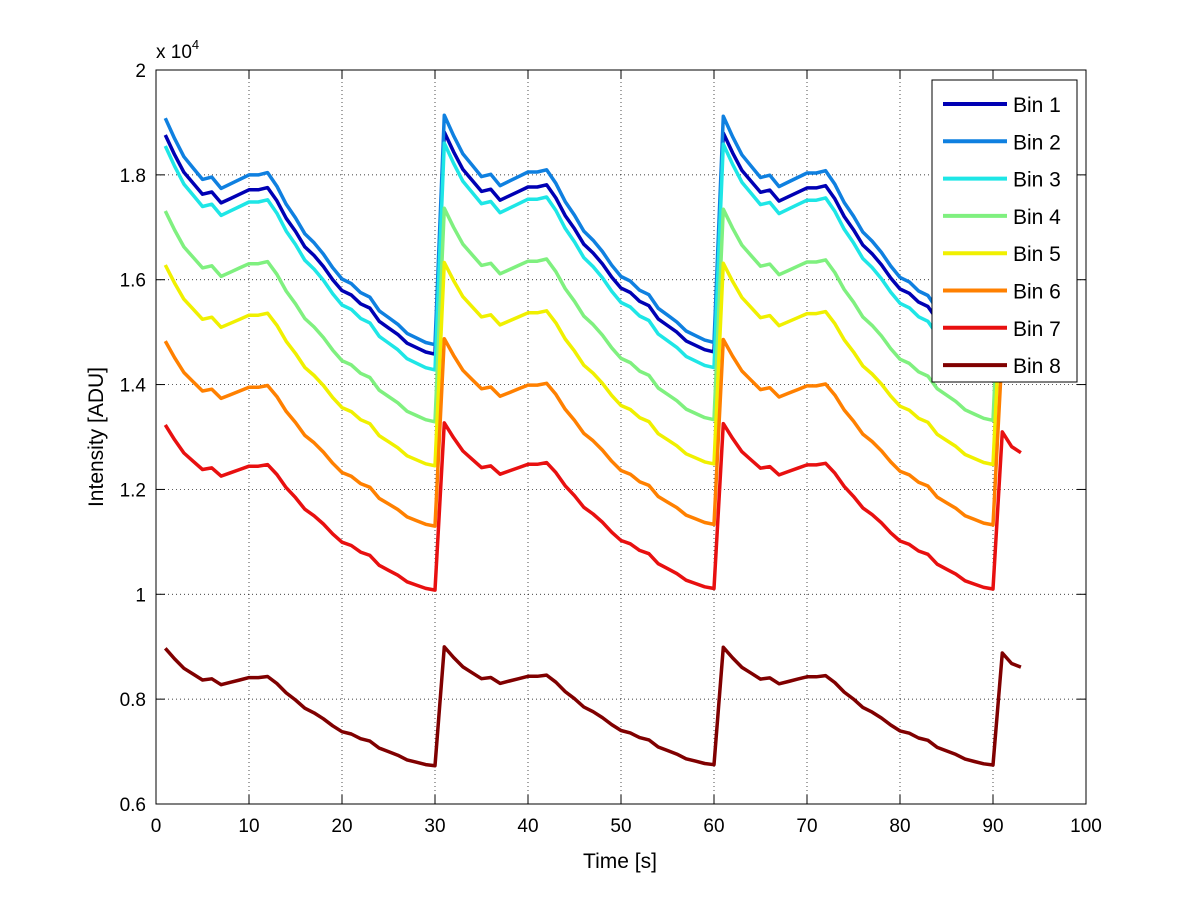 The image size is (1200, 901). What do you see at coordinates (1037, 366) in the screenshot?
I see `legend-label: Bin 8` at bounding box center [1037, 366].